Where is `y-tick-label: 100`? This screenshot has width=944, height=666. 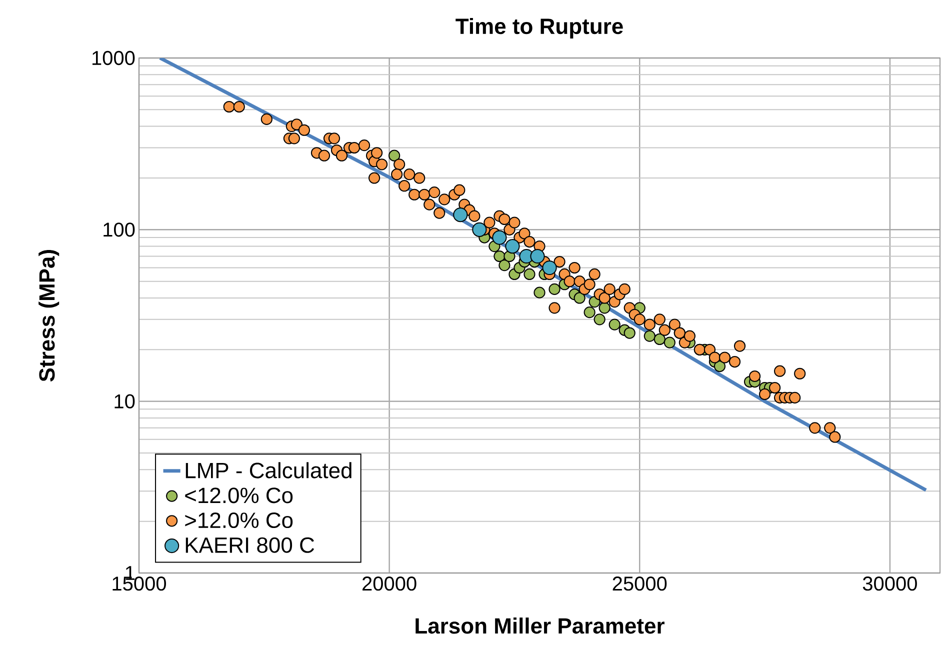 y-tick-label: 100 is located at coordinates (119, 229).